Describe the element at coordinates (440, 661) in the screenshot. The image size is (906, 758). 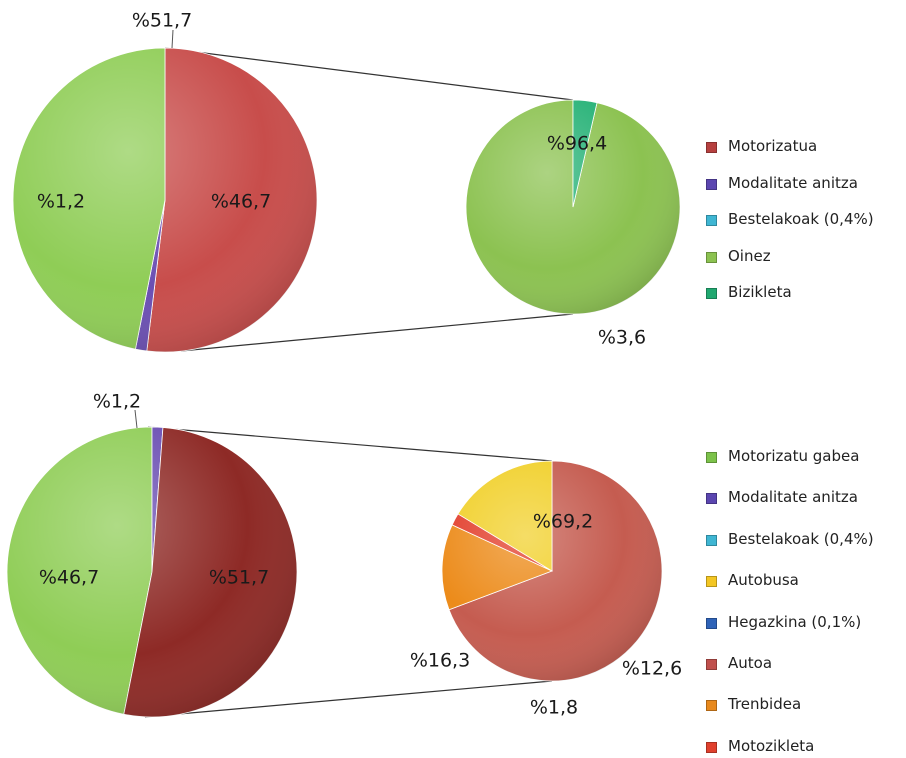
I see `detail-pie-label-autobusa: %16,3` at that location.